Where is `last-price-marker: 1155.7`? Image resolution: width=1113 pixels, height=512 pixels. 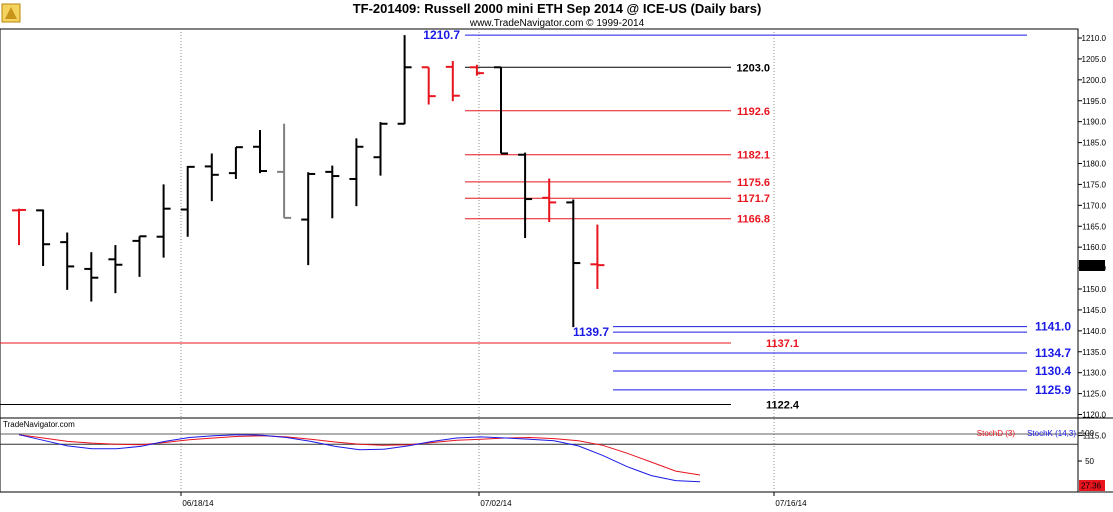 last-price-marker: 1155.7 is located at coordinates (1092, 265).